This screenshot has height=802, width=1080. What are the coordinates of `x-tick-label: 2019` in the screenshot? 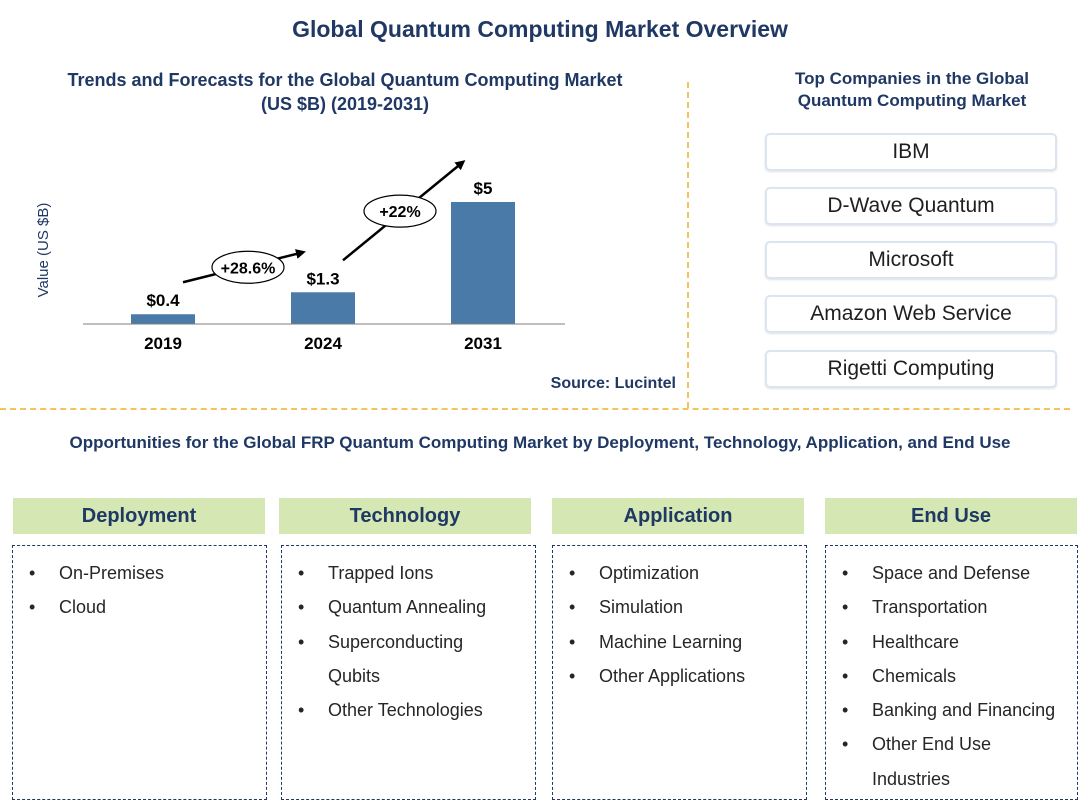 It's located at (163, 343).